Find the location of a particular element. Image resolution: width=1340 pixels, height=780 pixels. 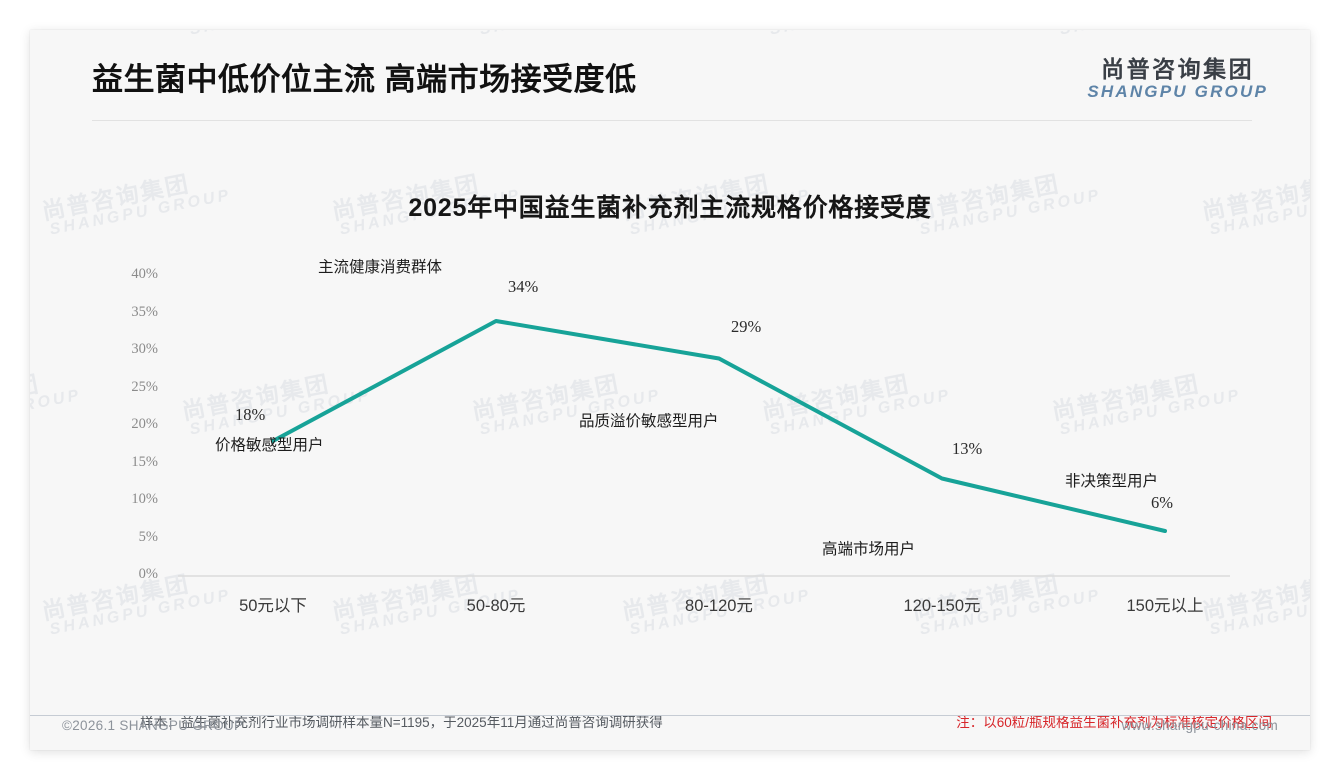

x-axis-tick-label: 50元以下 is located at coordinates (273, 606).